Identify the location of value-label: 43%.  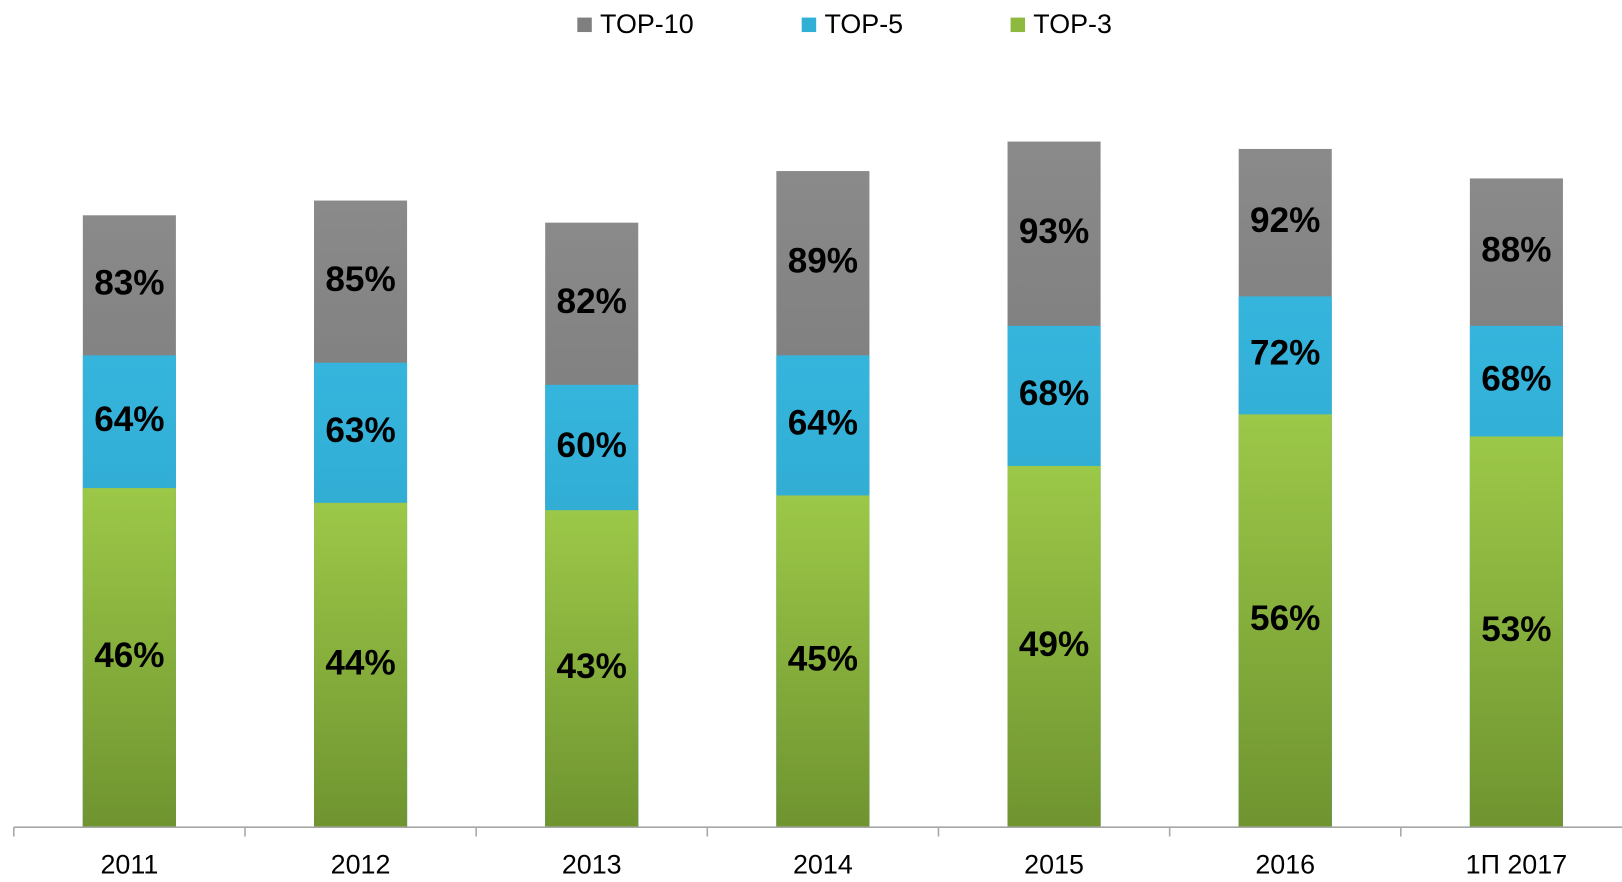
(592, 666).